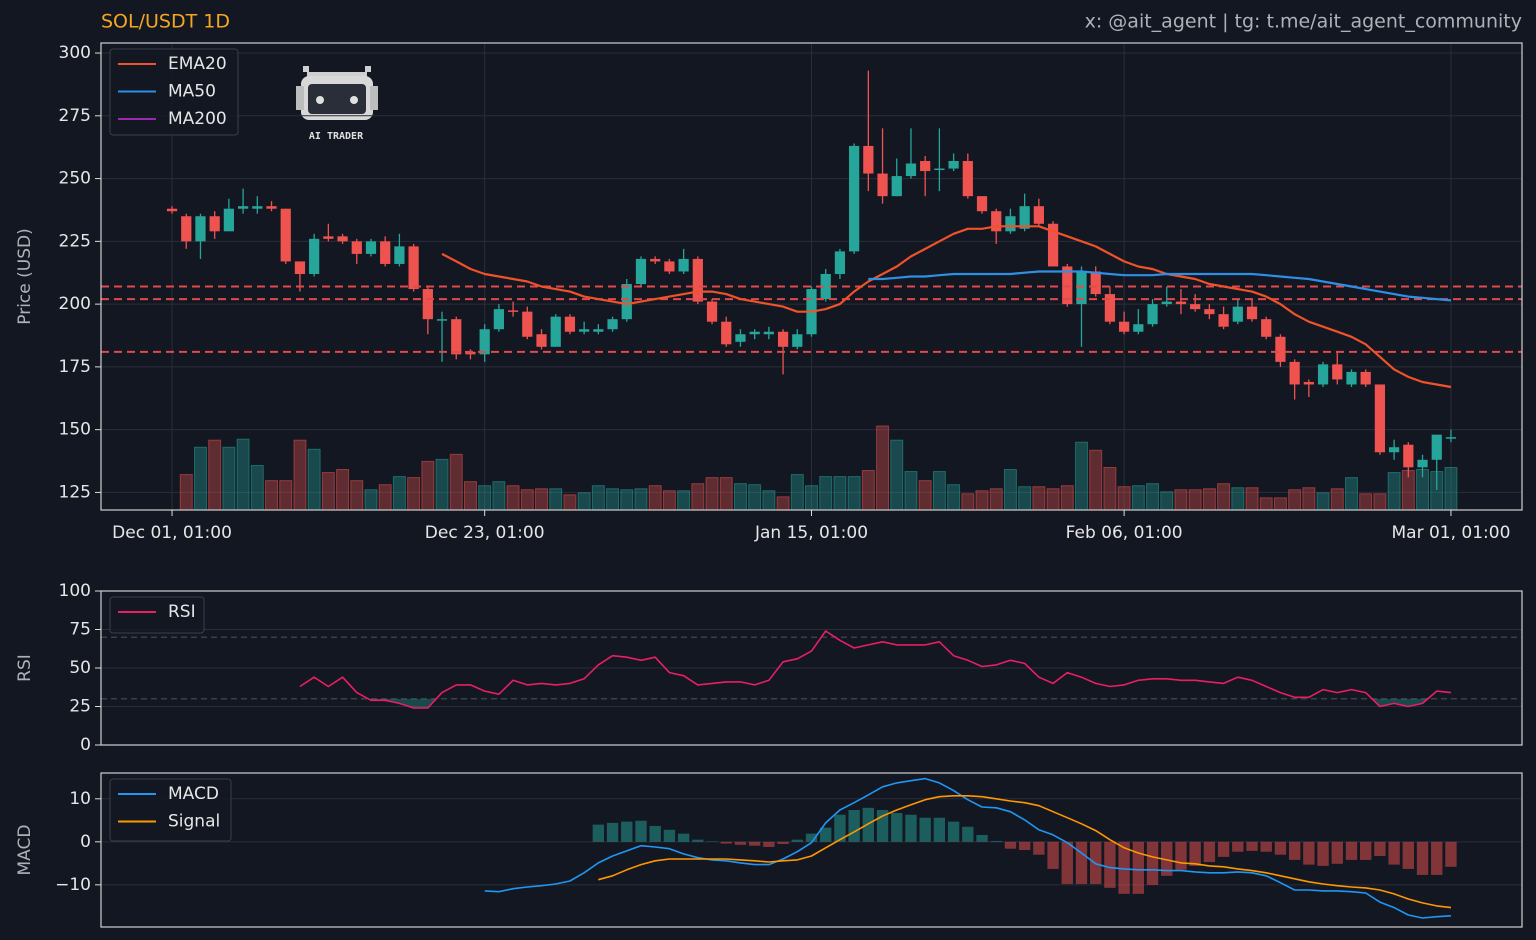 Image resolution: width=1536 pixels, height=940 pixels. I want to click on oversold-fill, so click(875, 703).